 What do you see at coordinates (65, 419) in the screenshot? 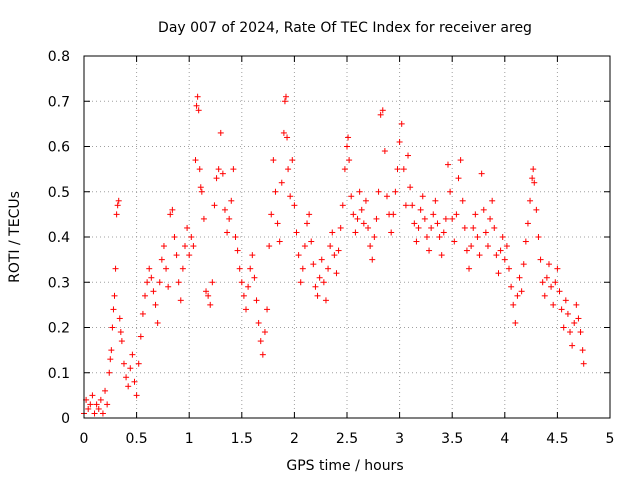
I see `y-tick-label: 0` at bounding box center [65, 419].